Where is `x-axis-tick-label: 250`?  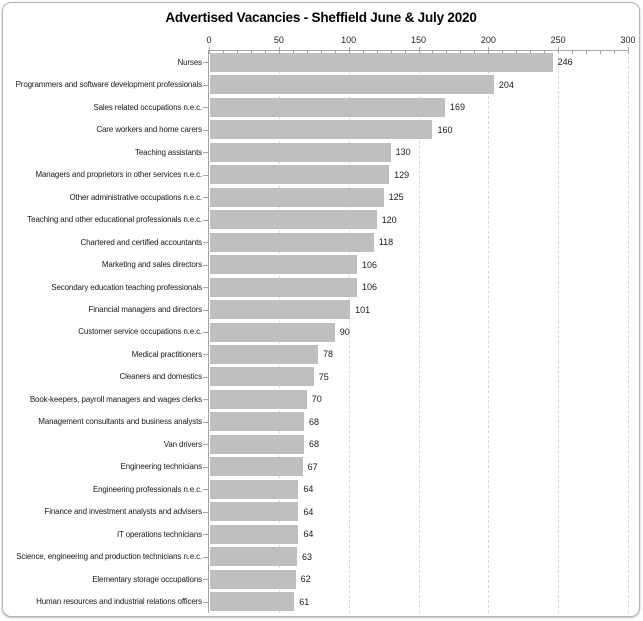
x-axis-tick-label: 250 is located at coordinates (558, 40).